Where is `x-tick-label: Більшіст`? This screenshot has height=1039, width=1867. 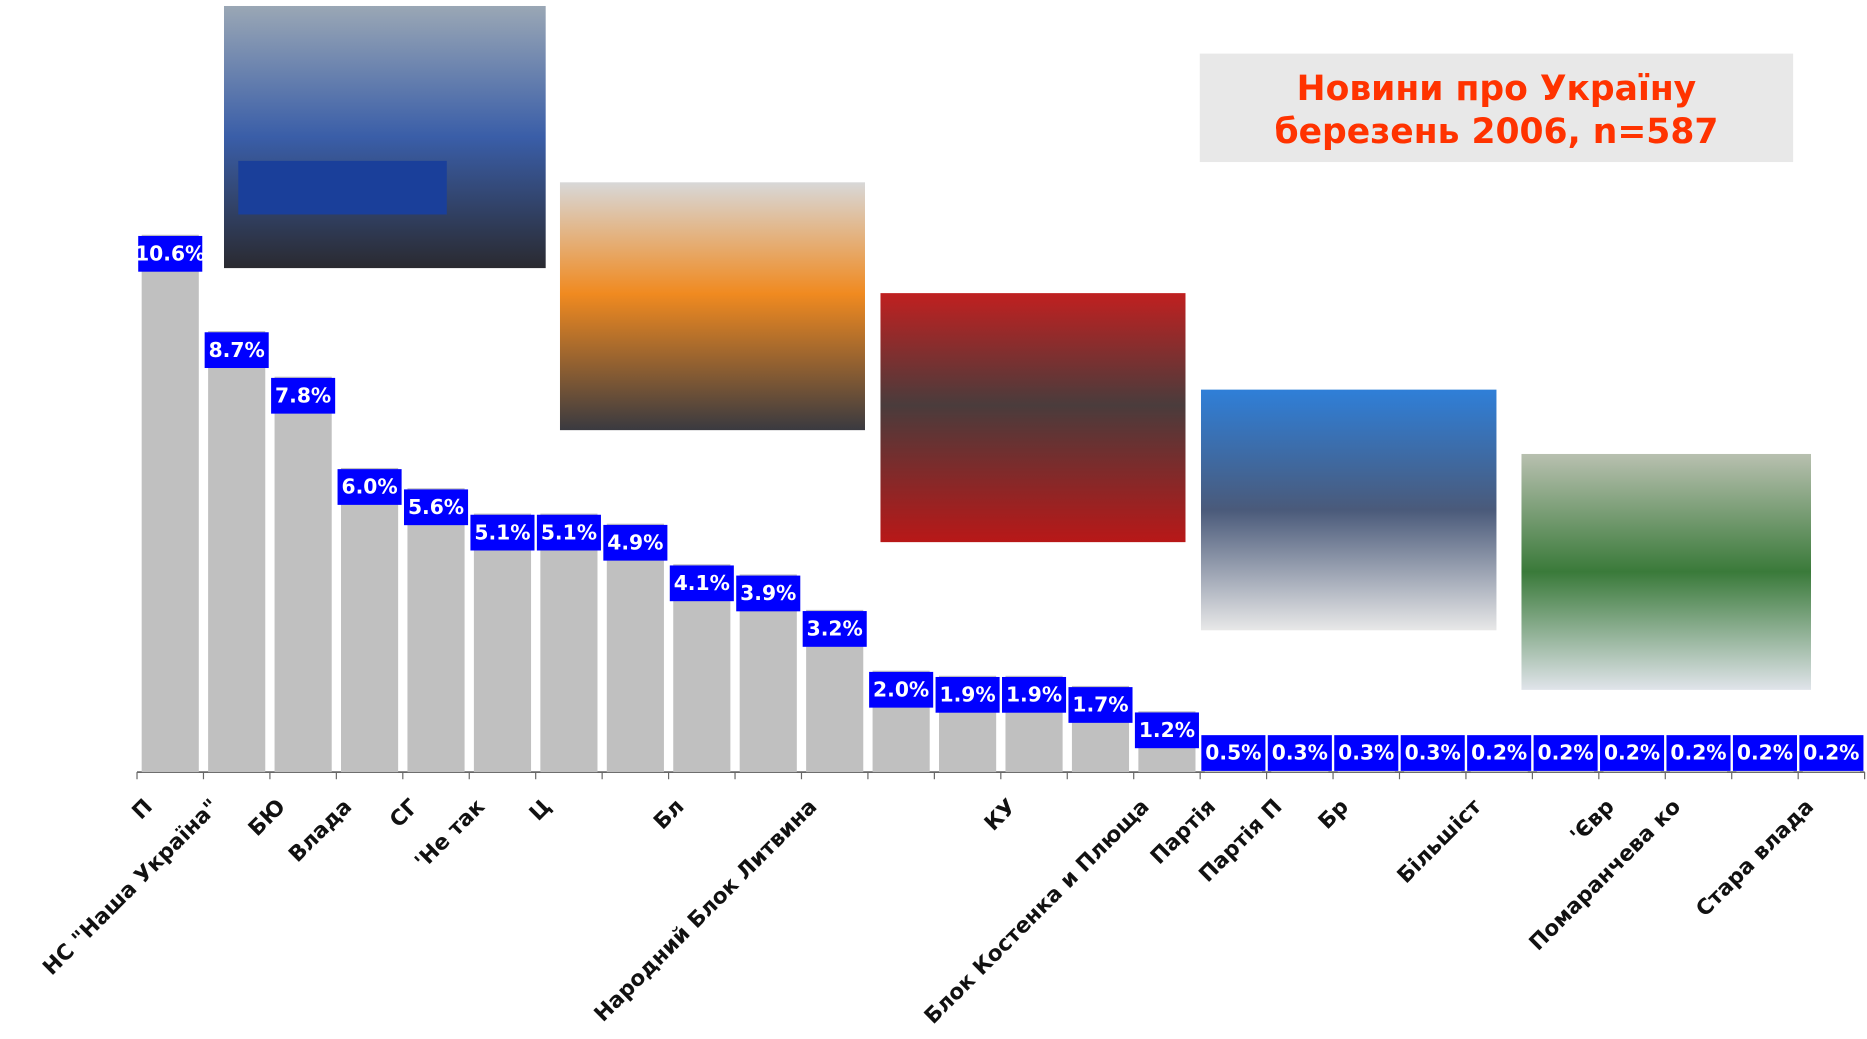 x-tick-label: Більшіст is located at coordinates (1440, 841).